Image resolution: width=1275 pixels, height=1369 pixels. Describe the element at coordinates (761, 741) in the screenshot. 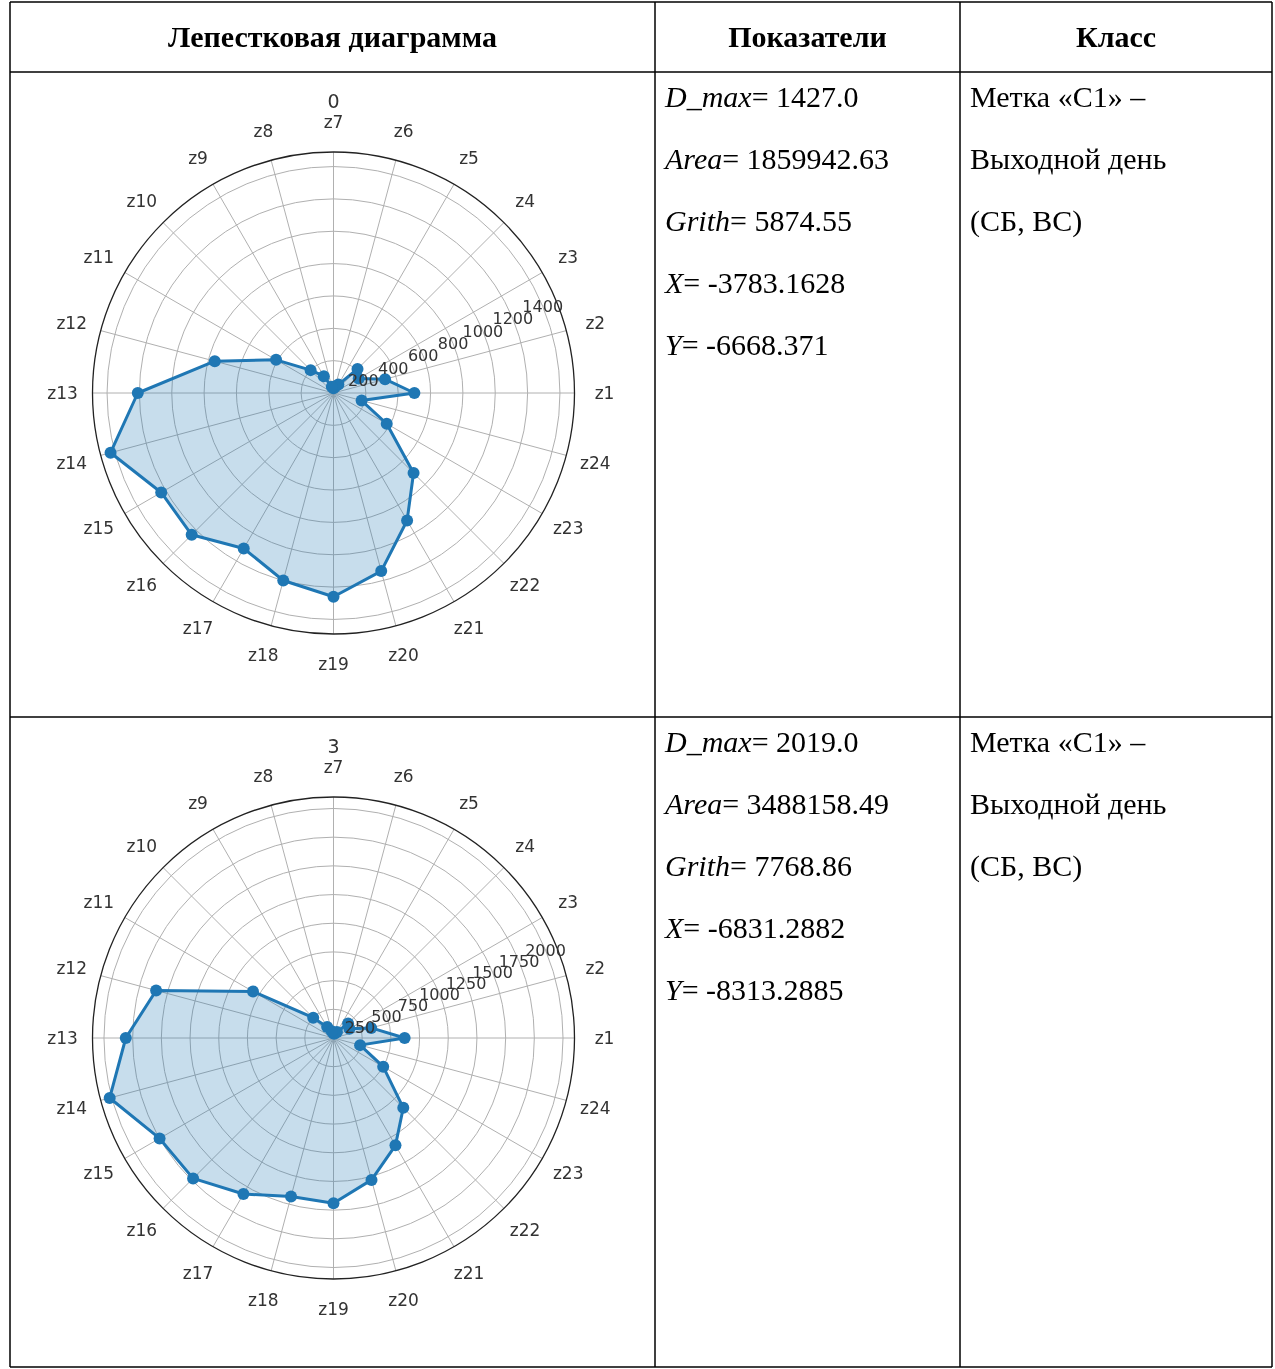

I see `text: D_max= 2019.0` at that location.